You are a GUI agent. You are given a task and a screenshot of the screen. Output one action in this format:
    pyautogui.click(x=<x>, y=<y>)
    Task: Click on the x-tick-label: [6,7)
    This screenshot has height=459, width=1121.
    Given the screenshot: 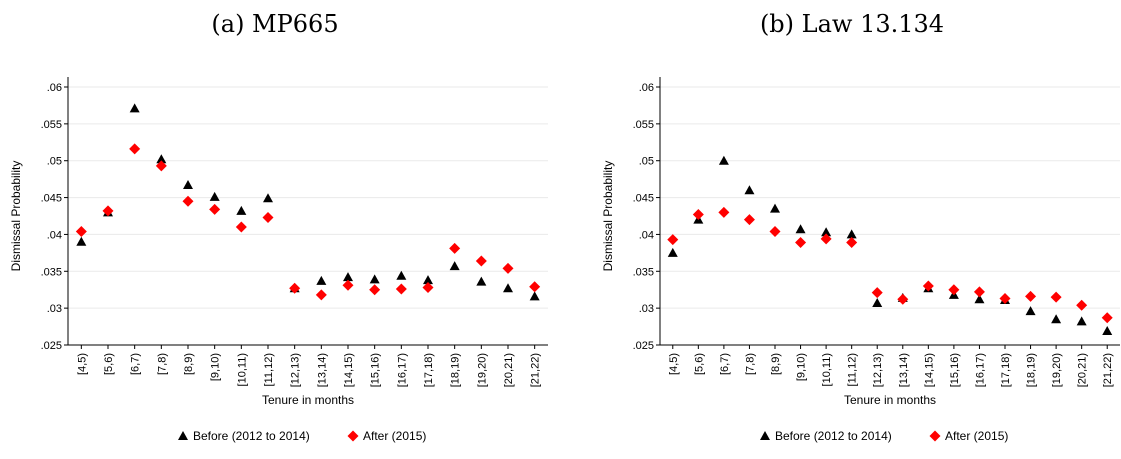 What is the action you would take?
    pyautogui.click(x=725, y=364)
    